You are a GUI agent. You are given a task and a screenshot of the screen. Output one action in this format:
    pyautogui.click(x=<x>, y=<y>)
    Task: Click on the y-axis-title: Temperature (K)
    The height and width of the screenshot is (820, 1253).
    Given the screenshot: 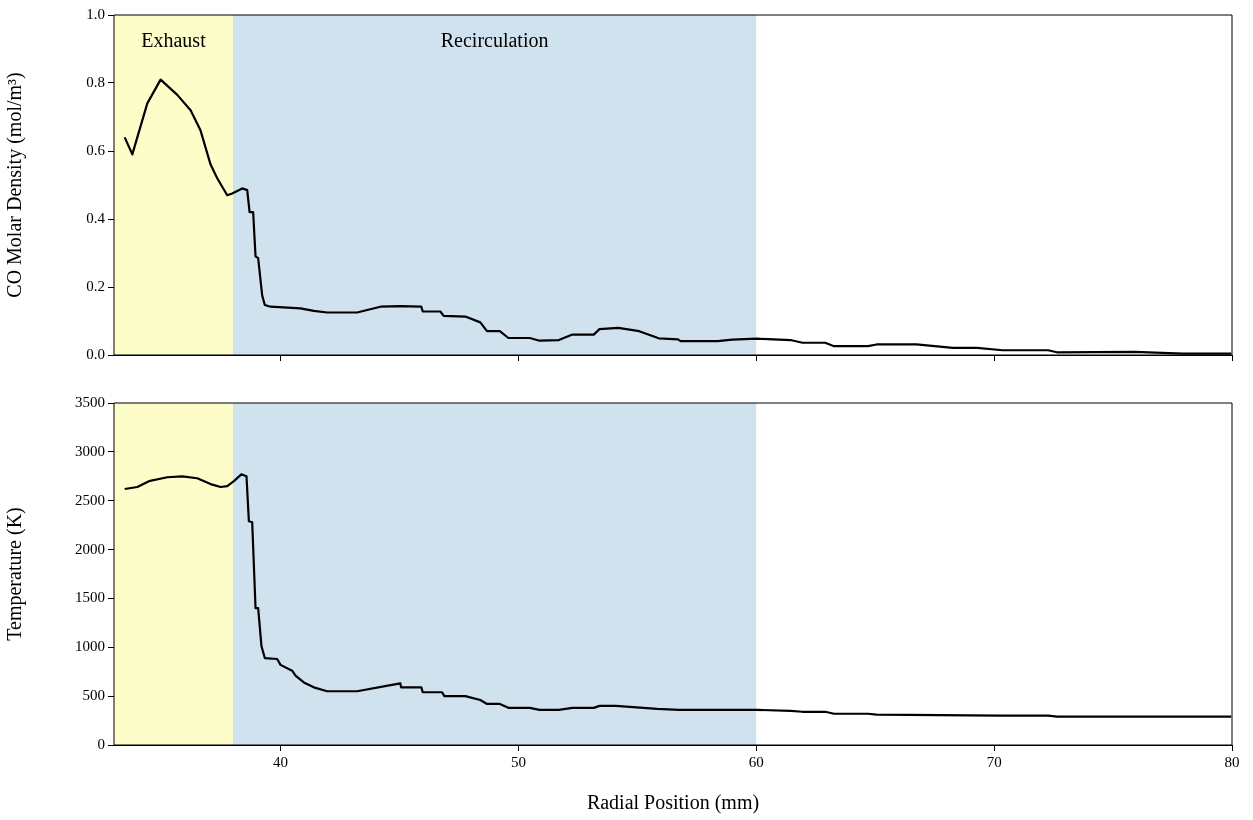 What is the action you would take?
    pyautogui.click(x=15, y=574)
    